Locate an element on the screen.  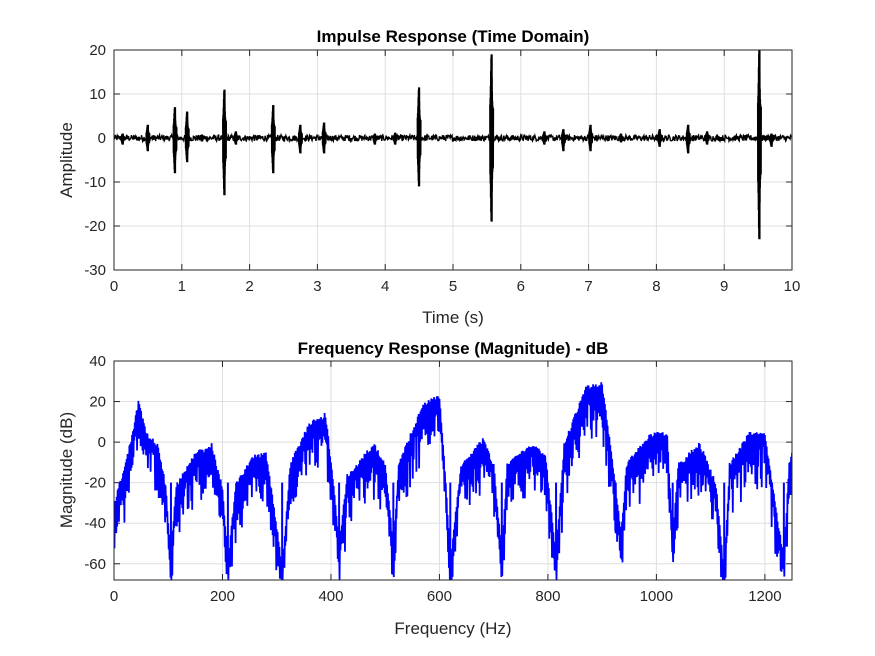
chart-title-bottom: Frequency Response (Magnitude) - dB is located at coordinates (453, 348).